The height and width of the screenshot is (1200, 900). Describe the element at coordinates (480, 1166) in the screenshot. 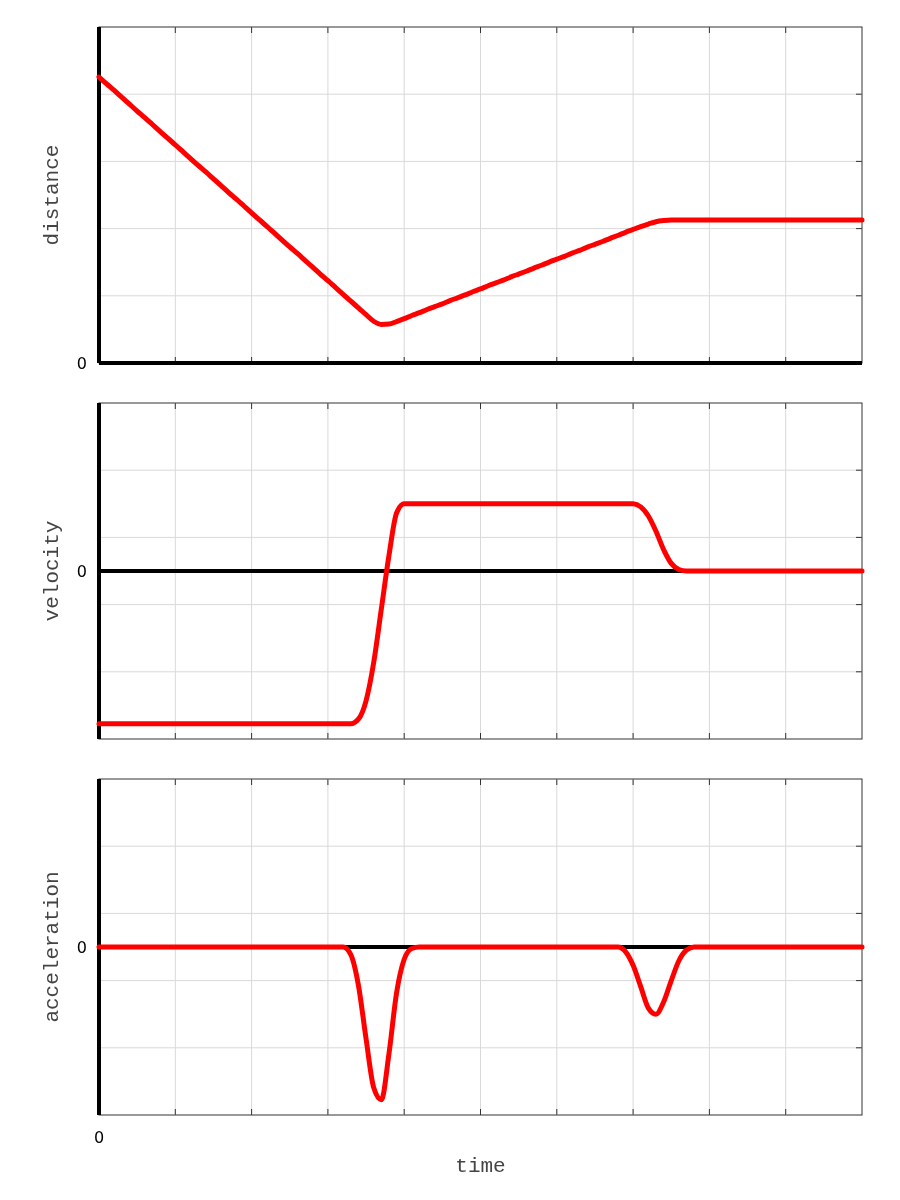

I see `x-axis-title: time` at that location.